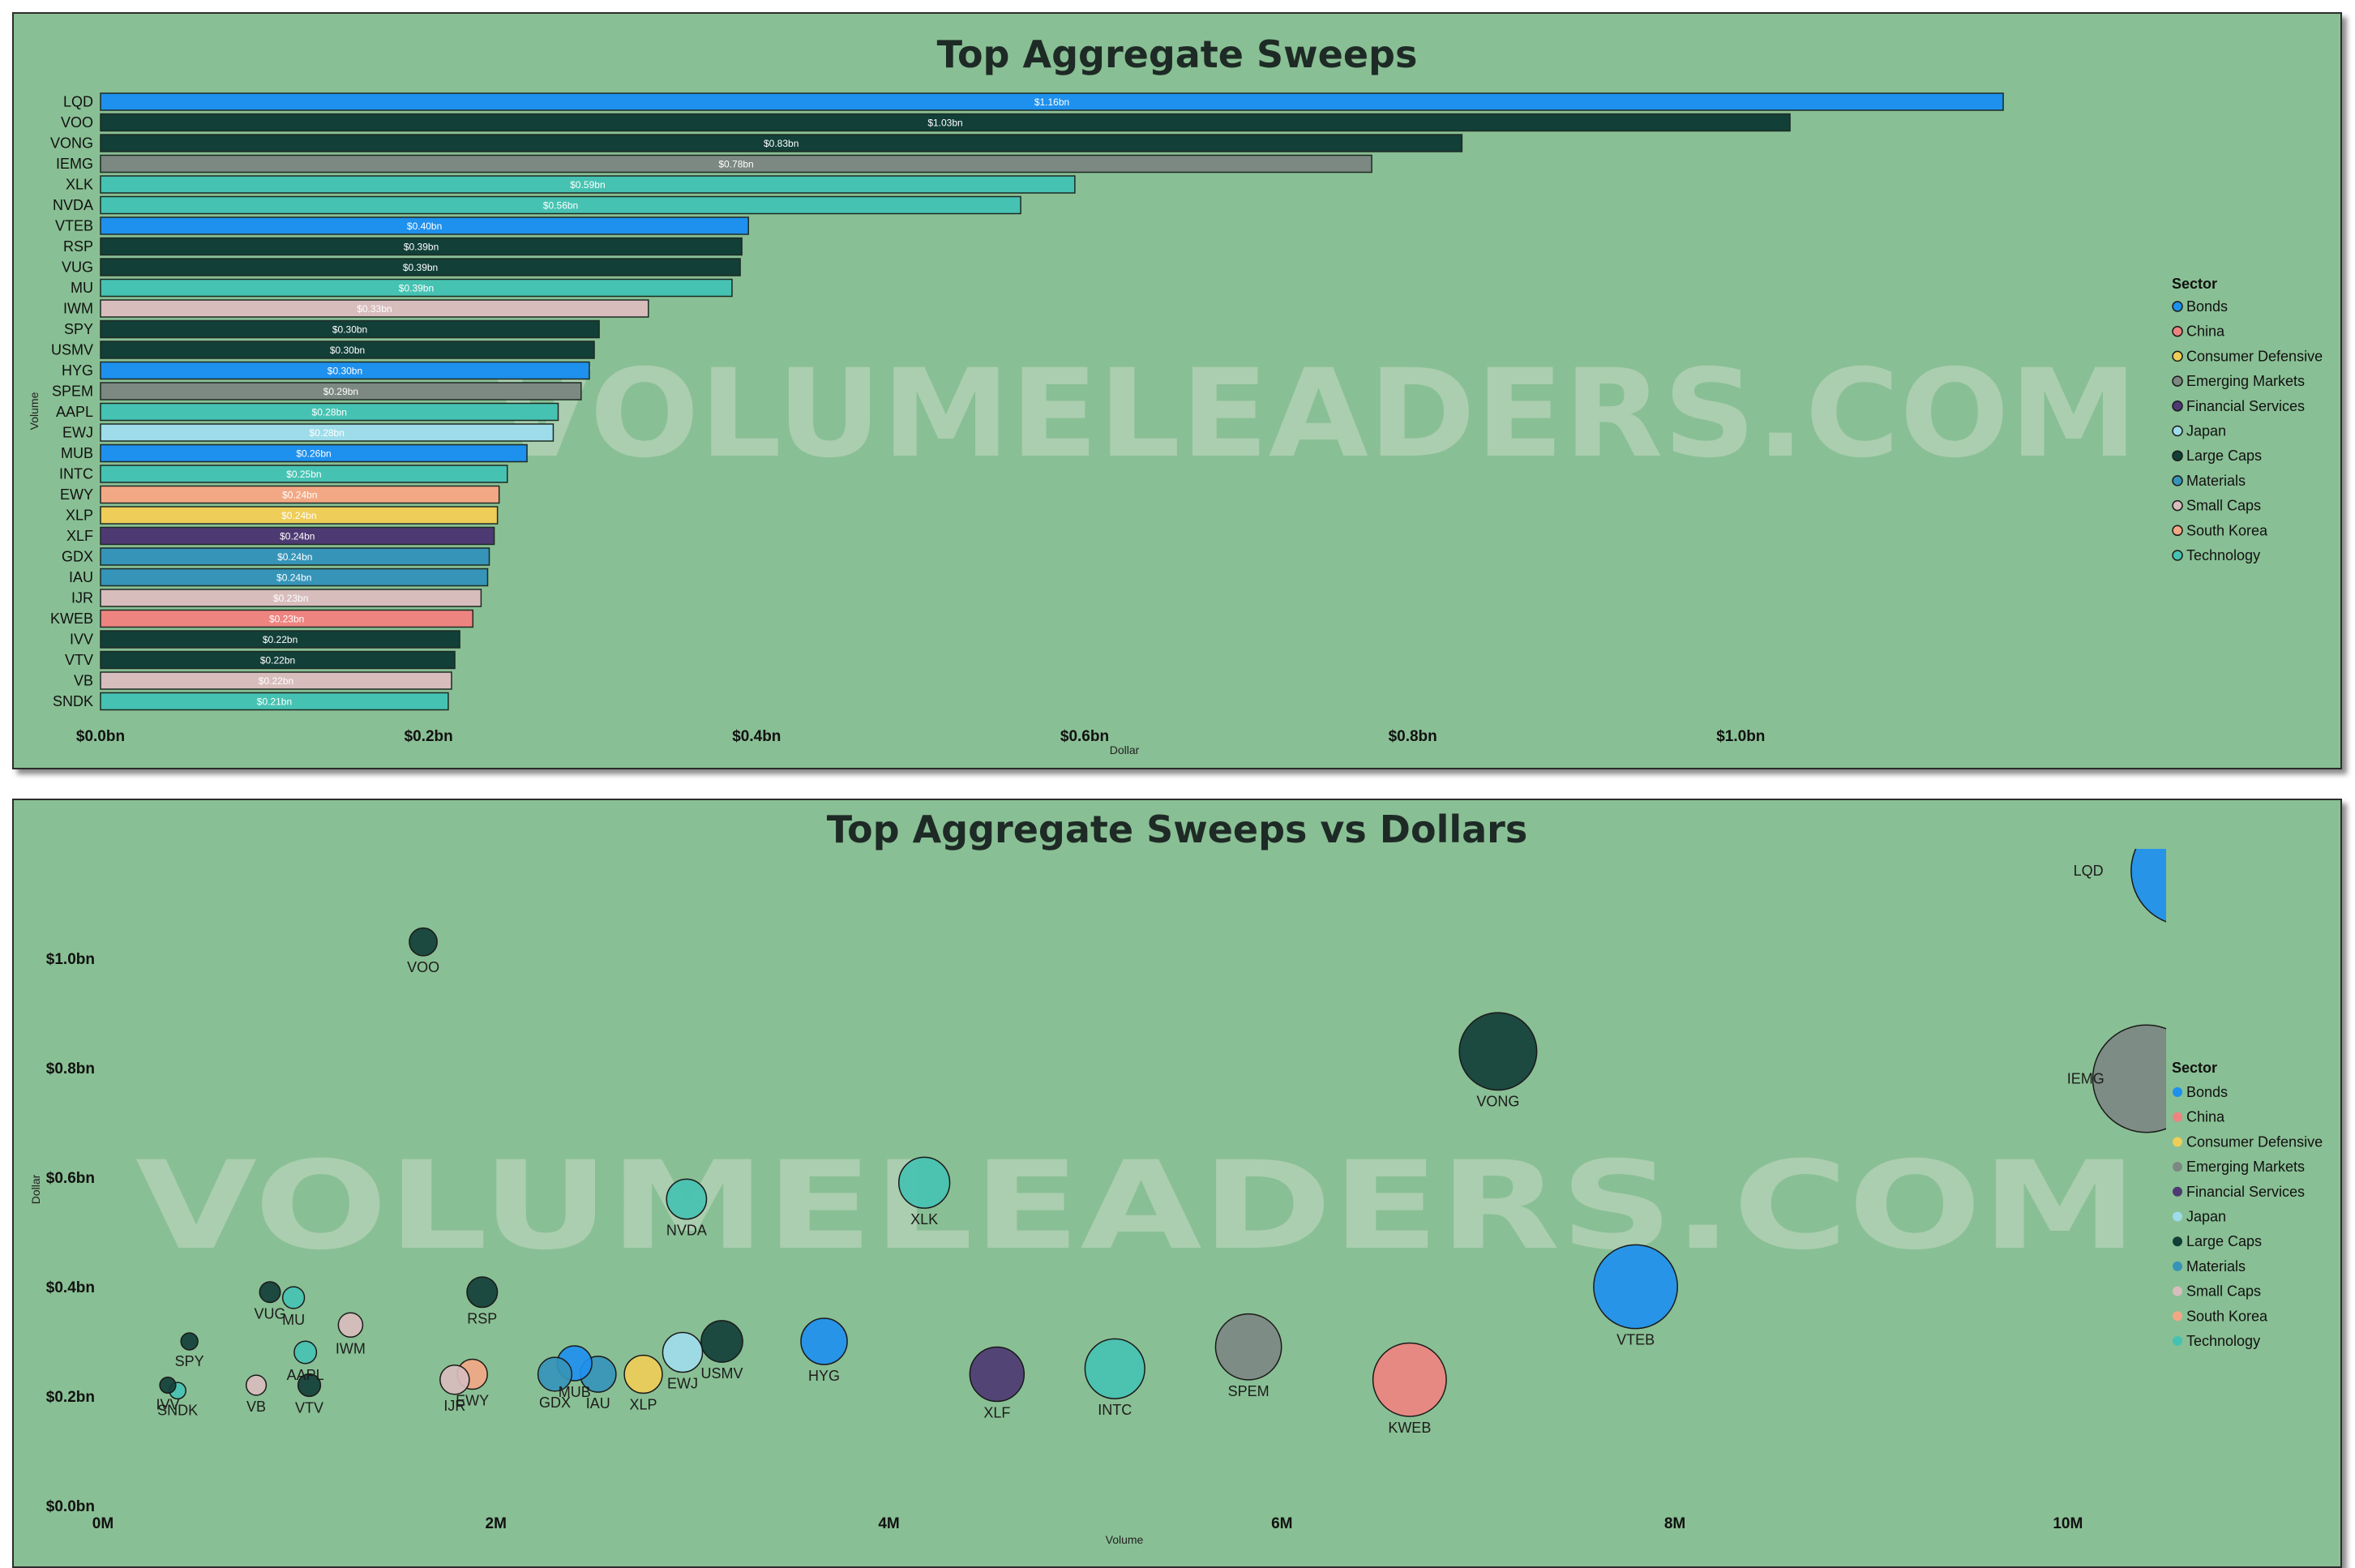  What do you see at coordinates (77, 453) in the screenshot?
I see `category-label: MUB` at bounding box center [77, 453].